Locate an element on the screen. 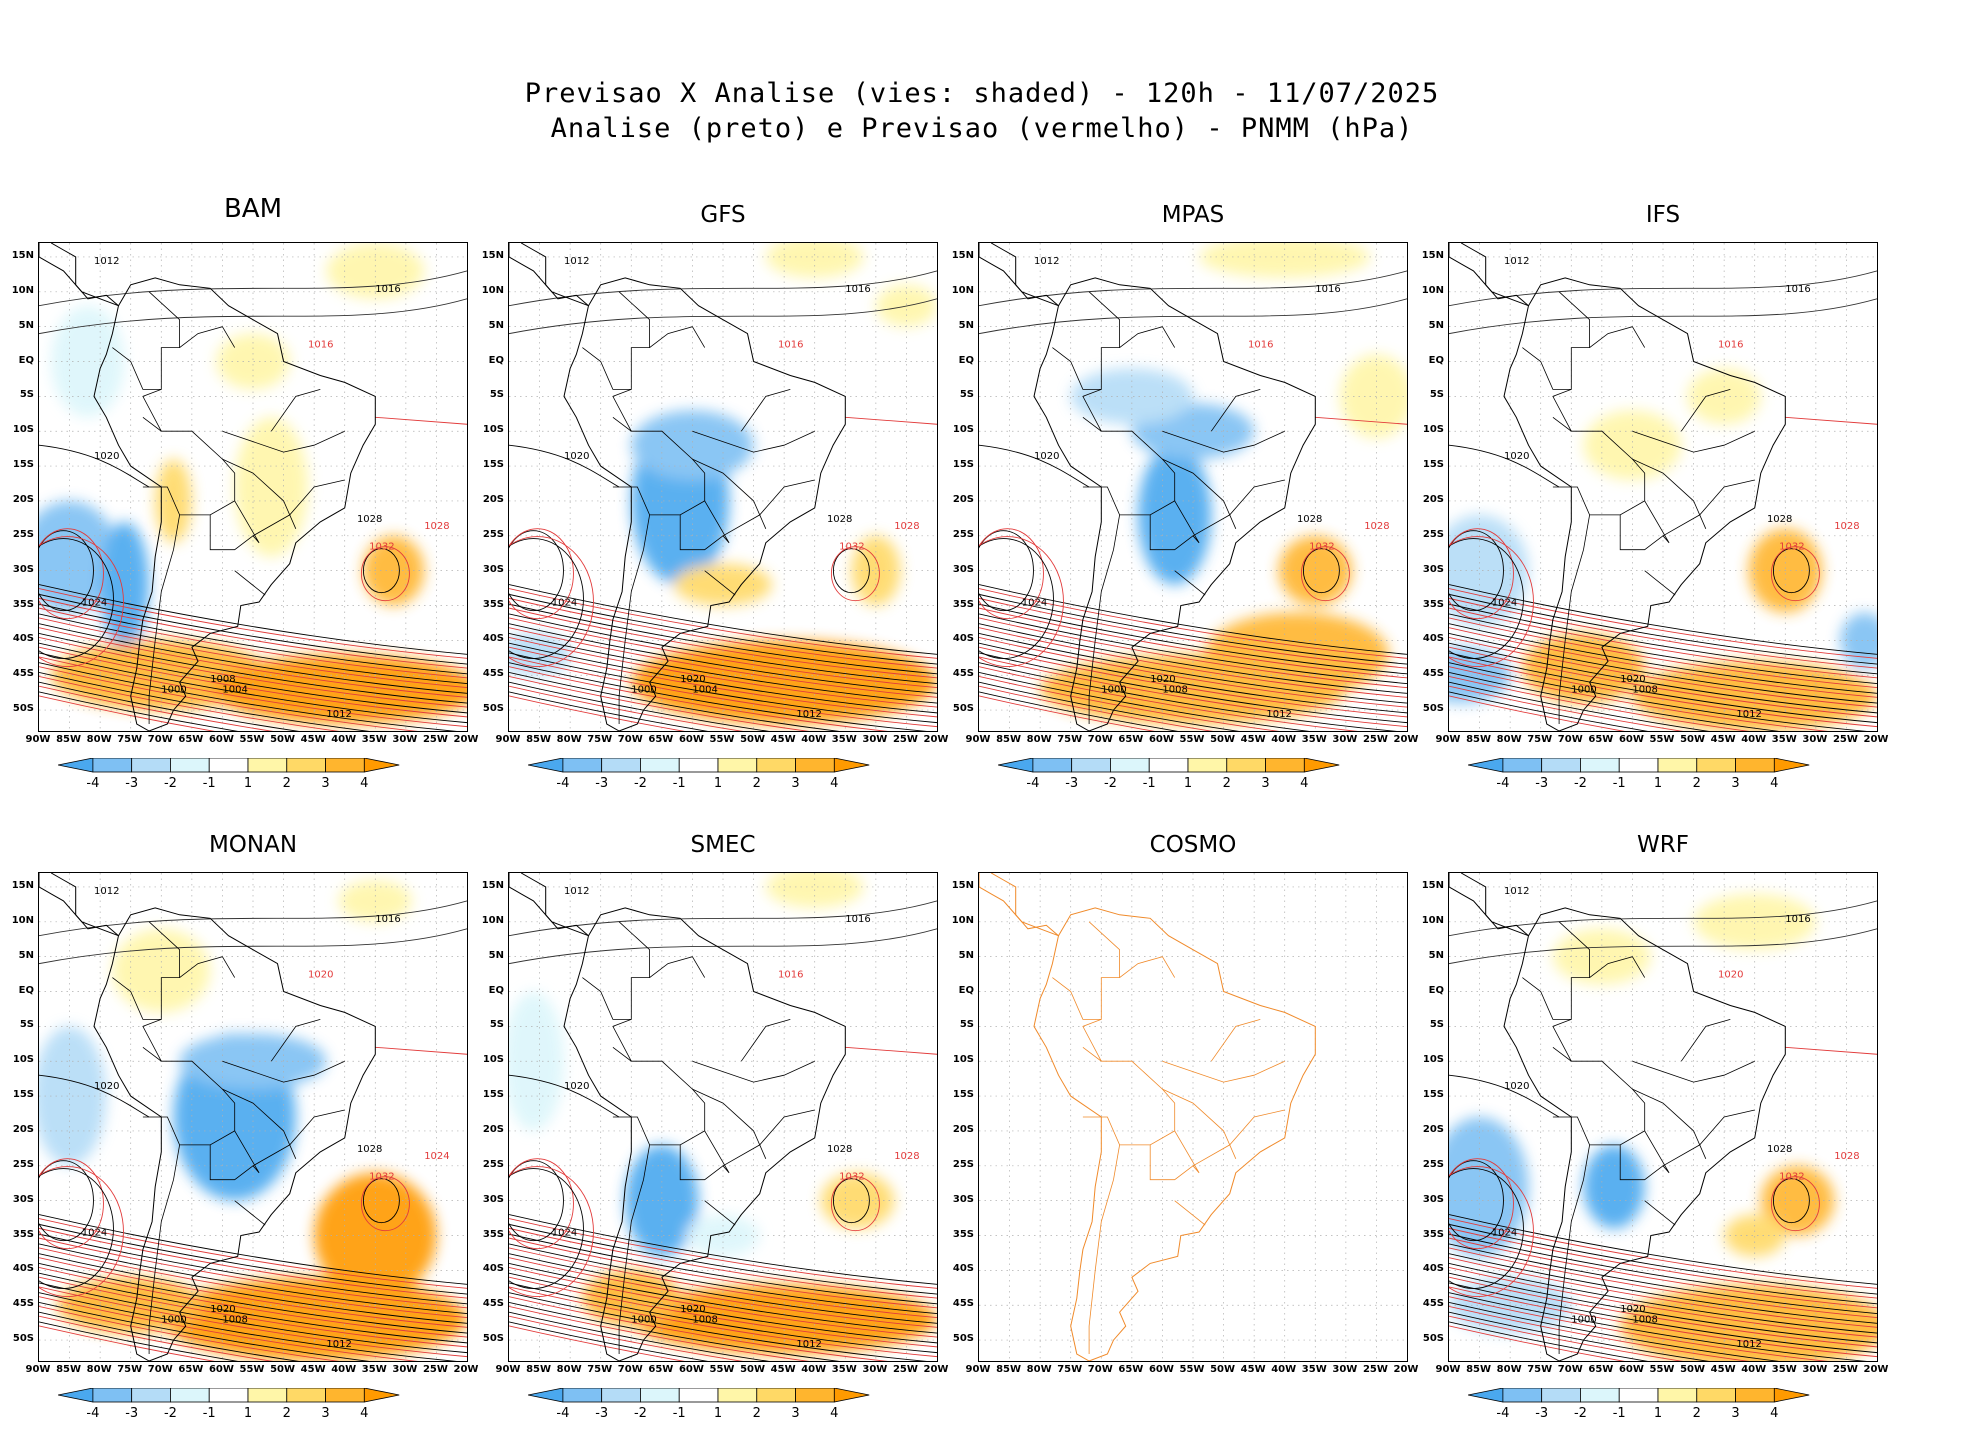 This screenshot has height=1436, width=1964. colorbar-monan is located at coordinates (229, 1395).